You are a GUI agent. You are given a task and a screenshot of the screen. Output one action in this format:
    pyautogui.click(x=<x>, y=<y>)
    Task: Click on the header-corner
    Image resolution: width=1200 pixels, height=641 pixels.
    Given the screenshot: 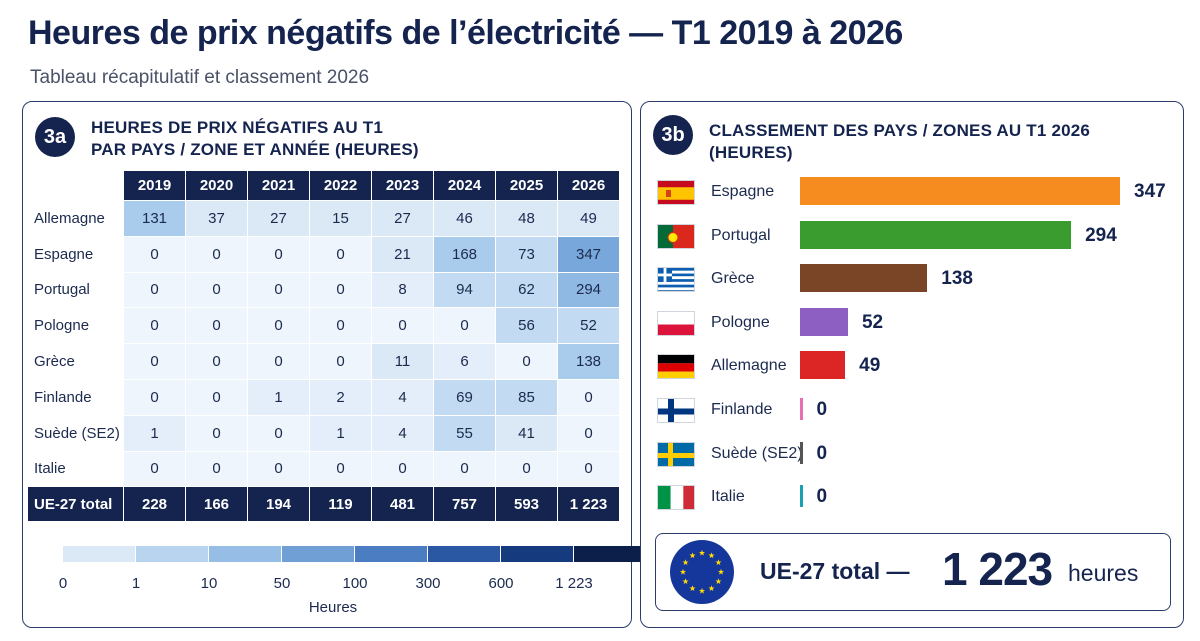 What is the action you would take?
    pyautogui.click(x=75, y=185)
    